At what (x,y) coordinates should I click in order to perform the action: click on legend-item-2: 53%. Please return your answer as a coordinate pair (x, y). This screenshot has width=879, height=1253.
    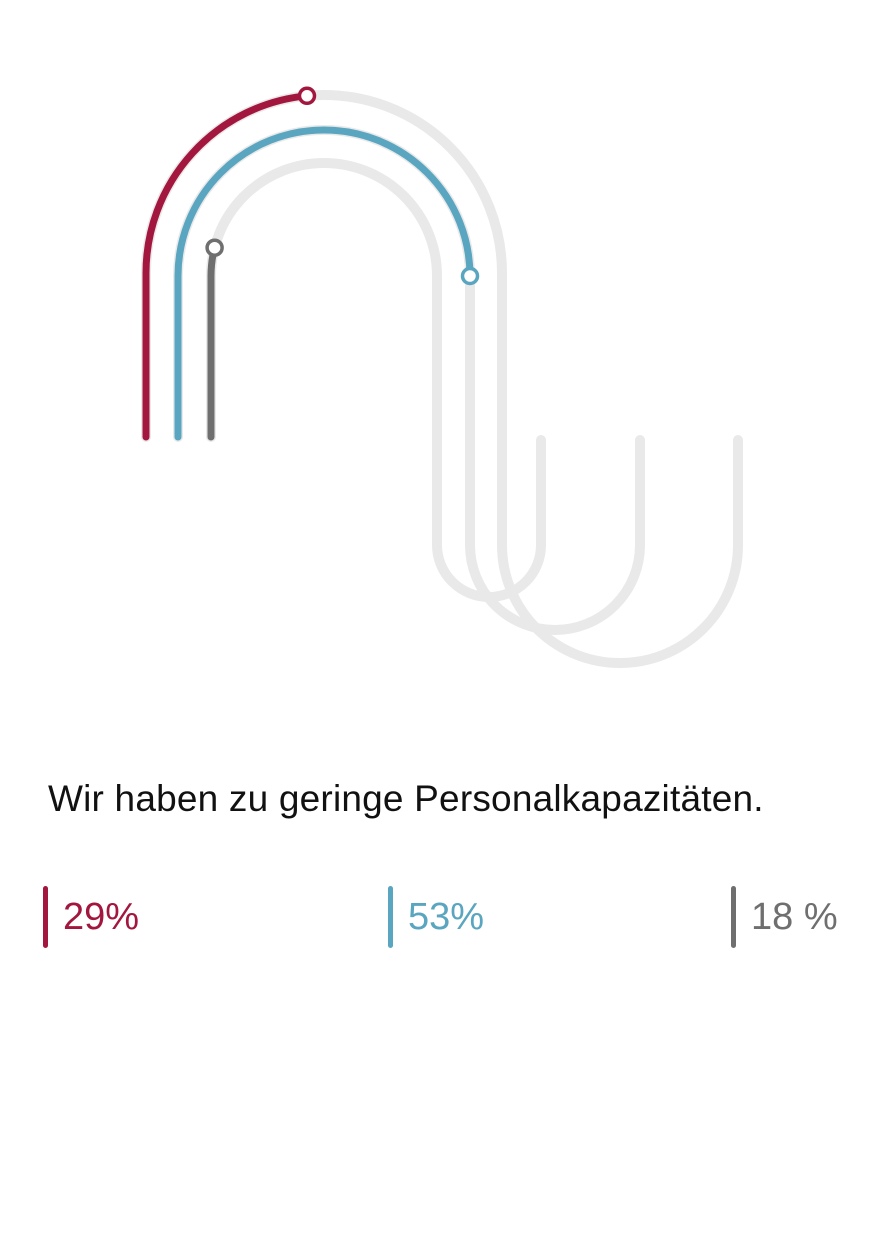
    Looking at the image, I should click on (436, 917).